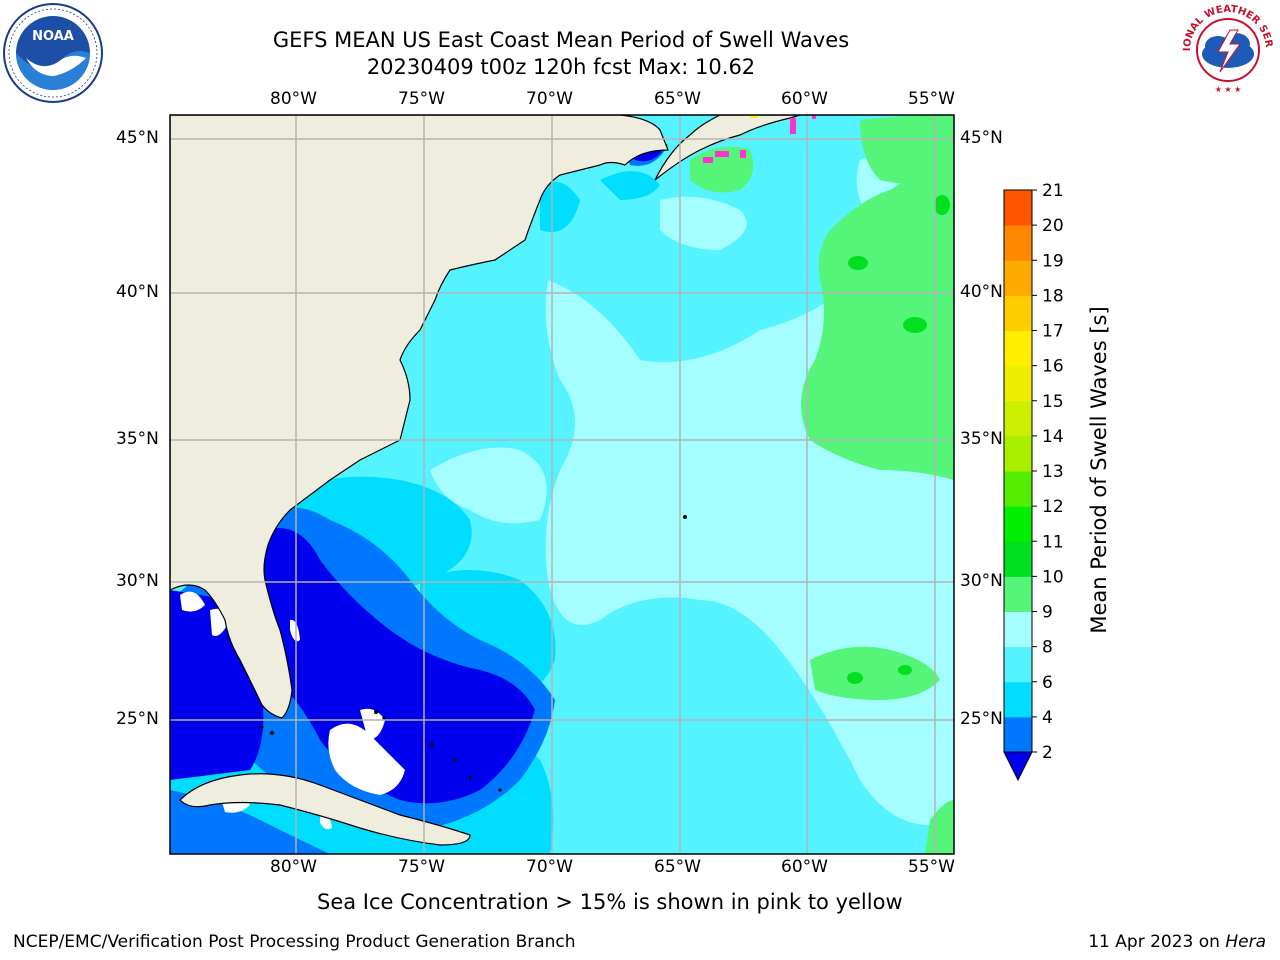  I want to click on colorbar-tick-label: 20, so click(1053, 226).